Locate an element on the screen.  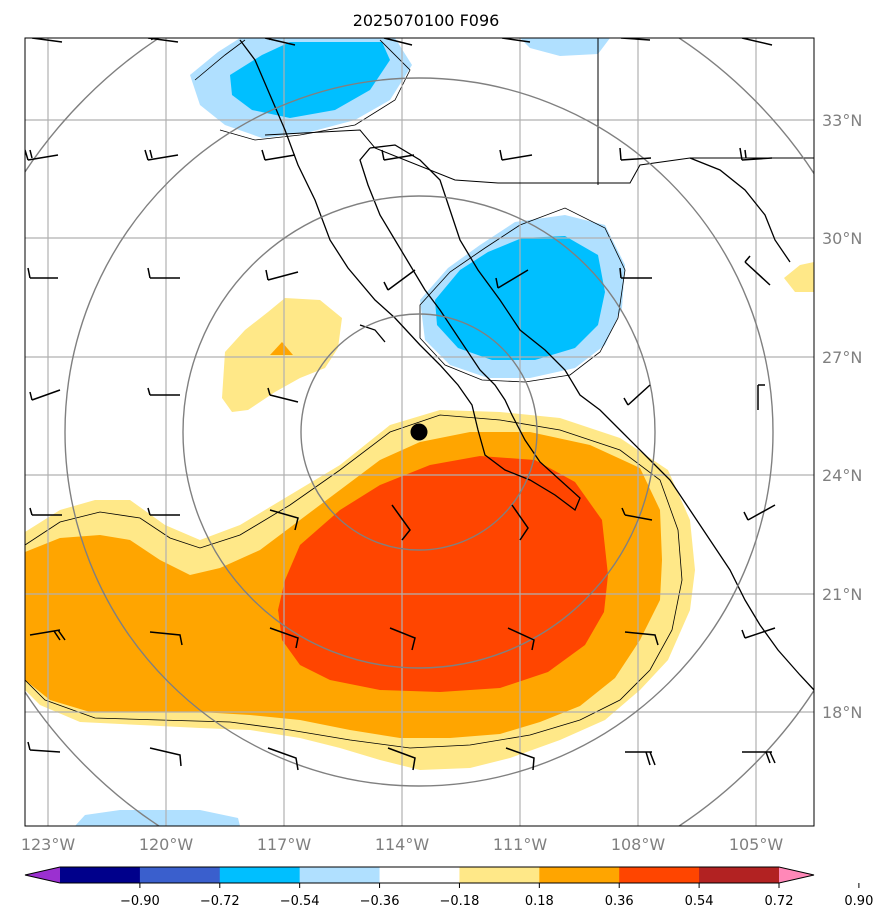
lon-label: 114°W is located at coordinates (402, 844).